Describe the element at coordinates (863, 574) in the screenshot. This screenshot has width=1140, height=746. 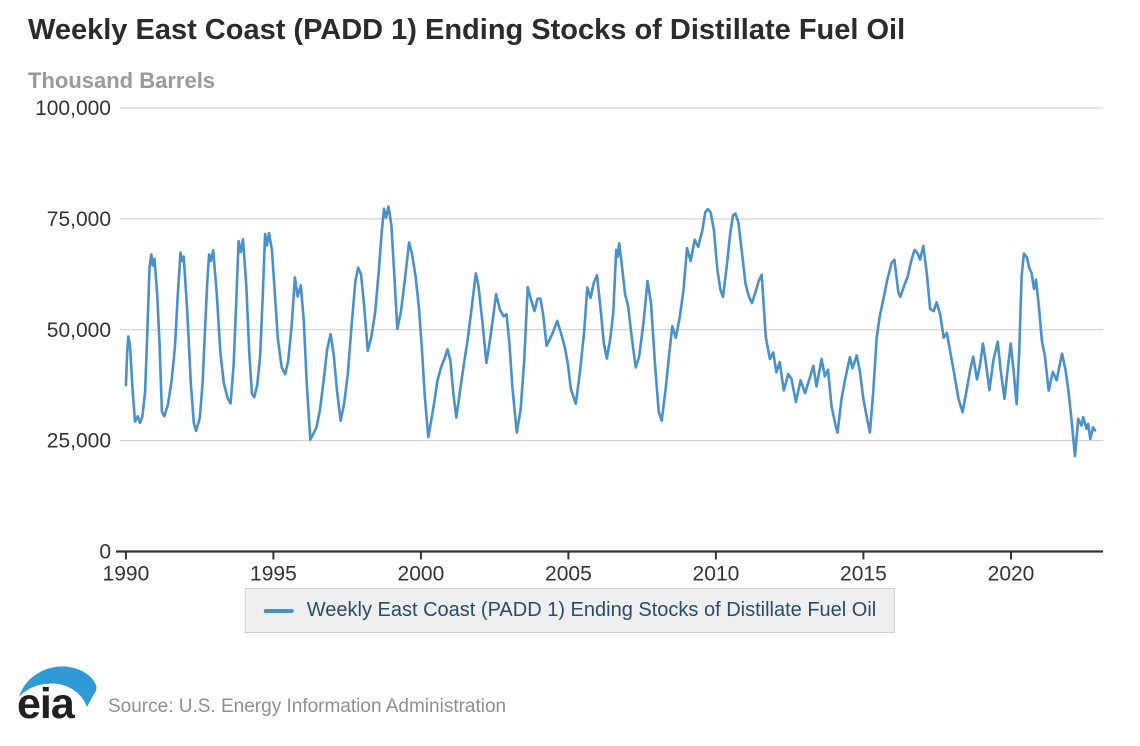
I see `x-tick-label: 2015` at that location.